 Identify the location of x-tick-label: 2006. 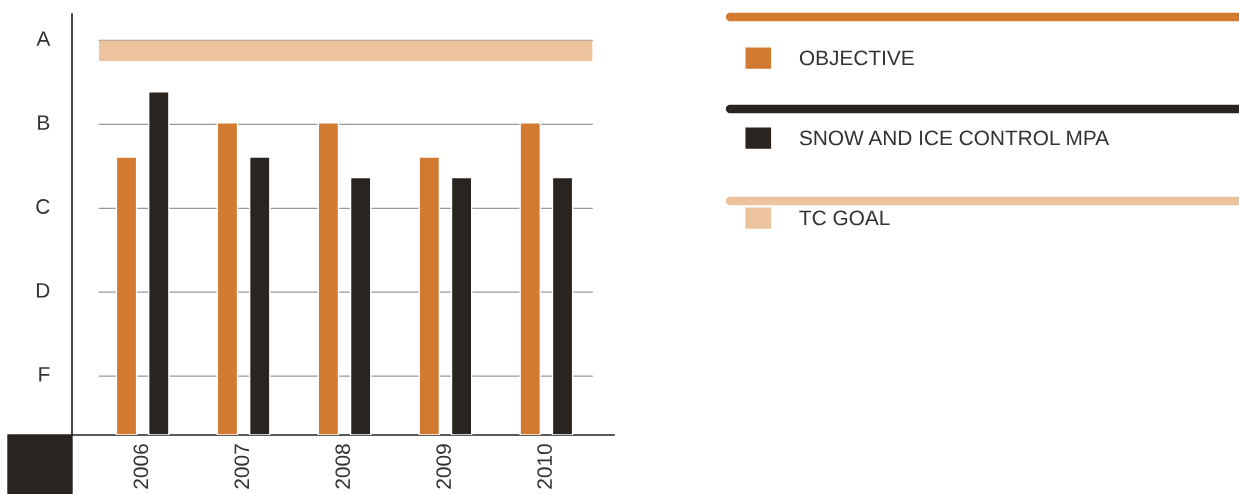
(141, 466).